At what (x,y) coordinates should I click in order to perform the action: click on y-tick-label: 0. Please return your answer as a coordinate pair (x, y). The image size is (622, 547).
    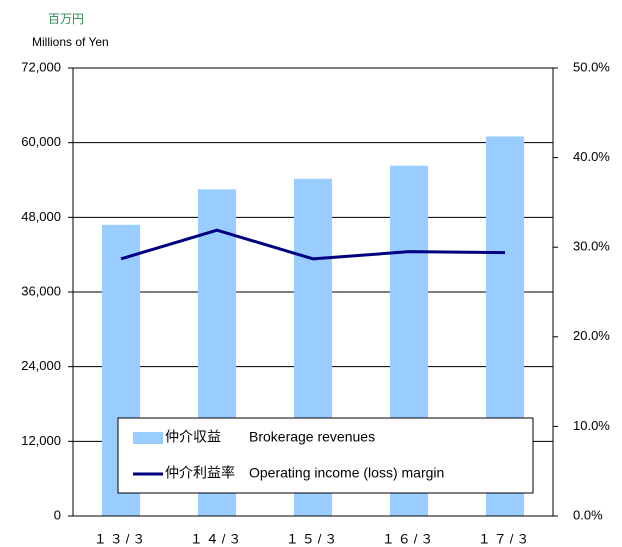
    Looking at the image, I should click on (57, 514).